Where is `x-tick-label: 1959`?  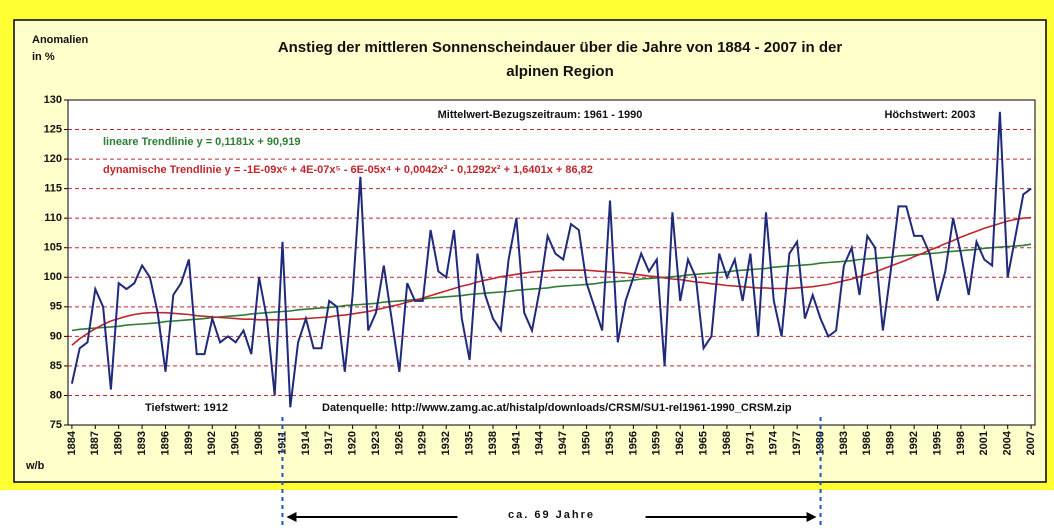 x-tick-label: 1959 is located at coordinates (657, 443).